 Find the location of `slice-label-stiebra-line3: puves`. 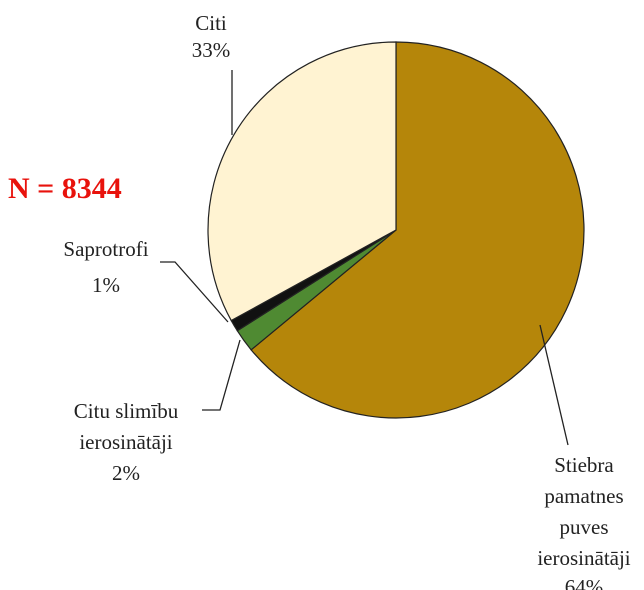

slice-label-stiebra-line3: puves is located at coordinates (584, 527).